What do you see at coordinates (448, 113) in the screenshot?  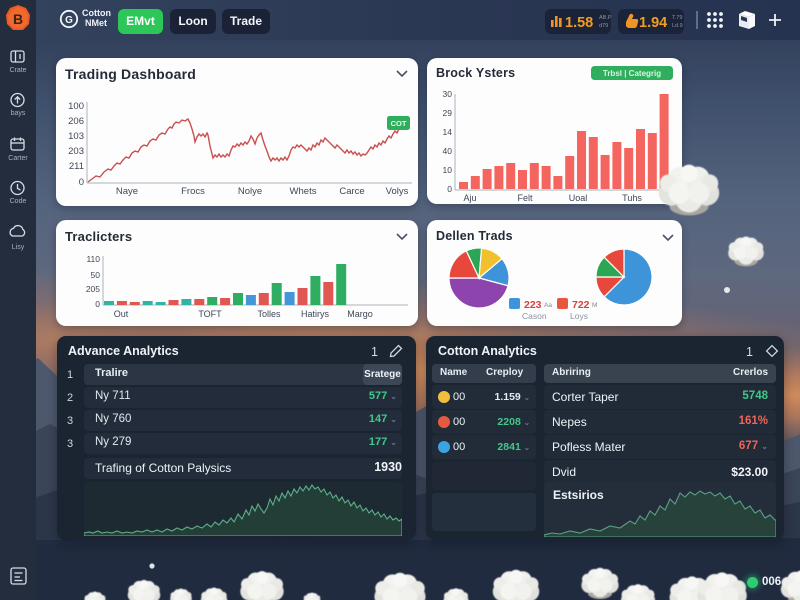 I see `svg-text: 29` at bounding box center [448, 113].